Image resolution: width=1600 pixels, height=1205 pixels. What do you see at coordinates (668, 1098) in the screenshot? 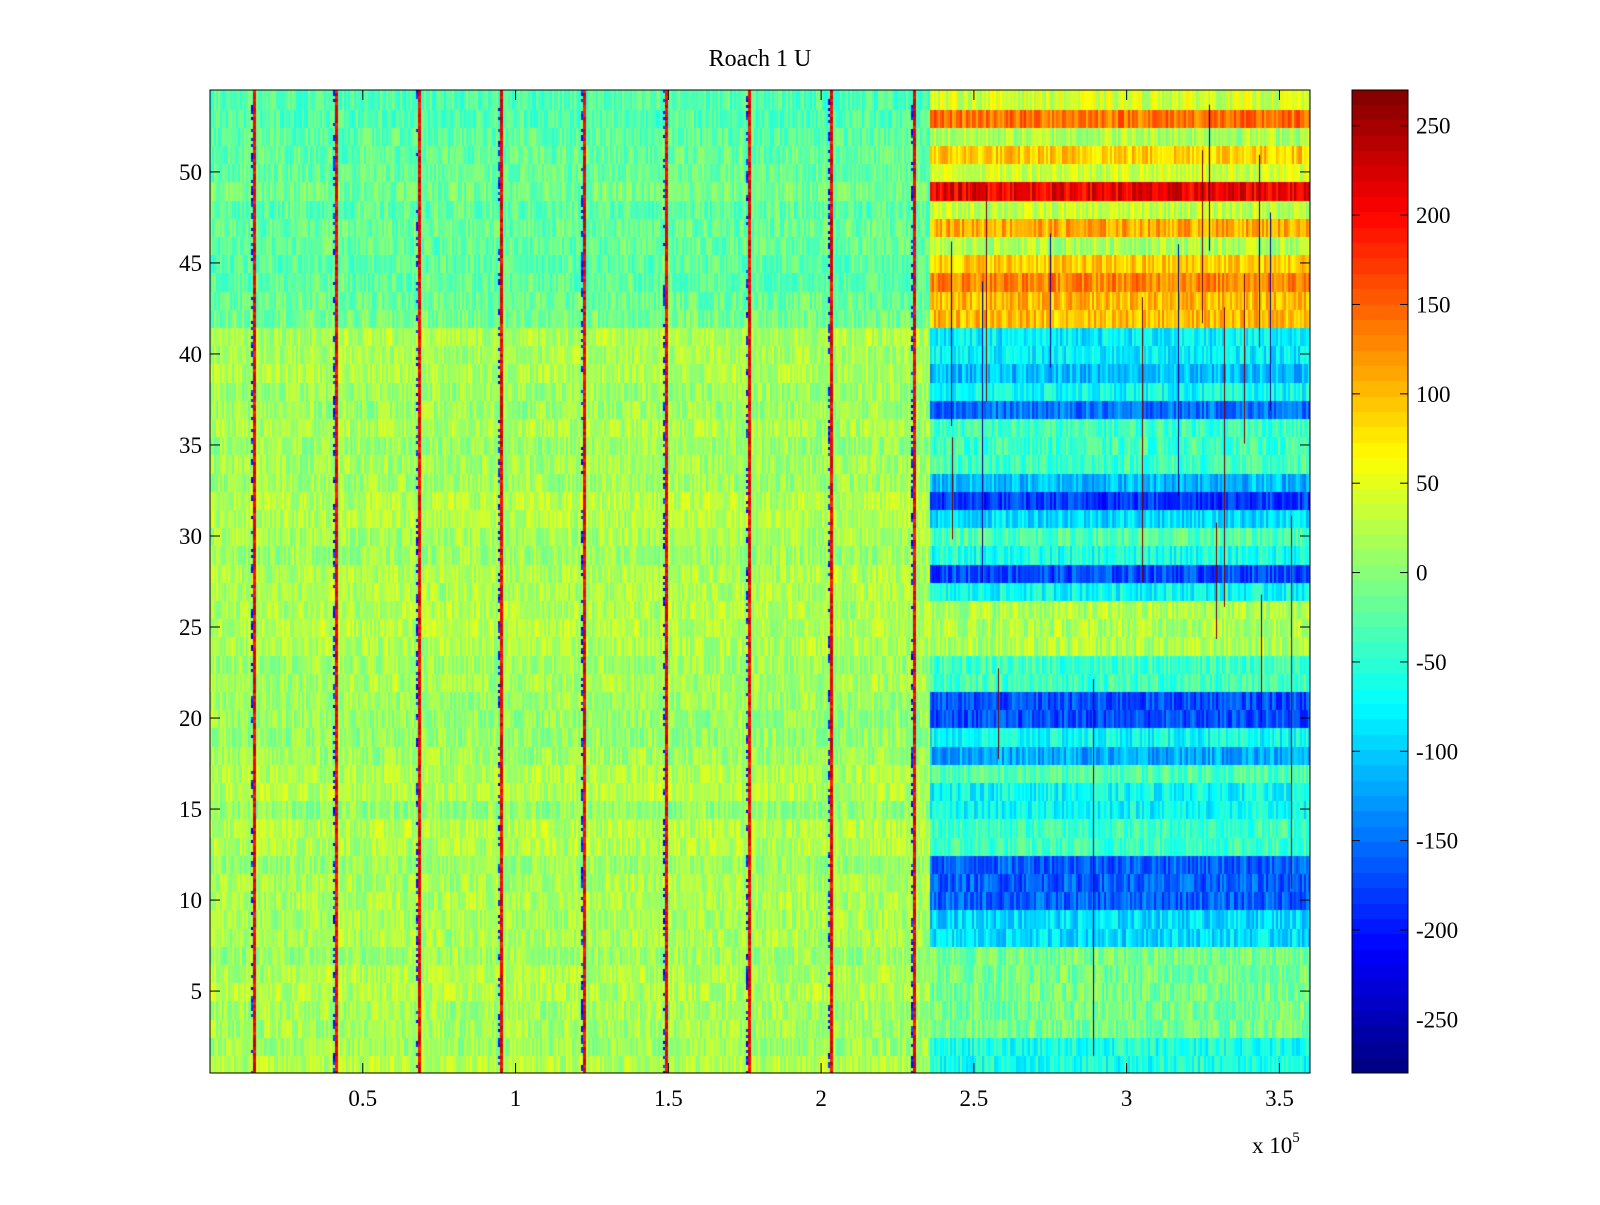
I see `x-tick-label-2: 1.5` at bounding box center [668, 1098].